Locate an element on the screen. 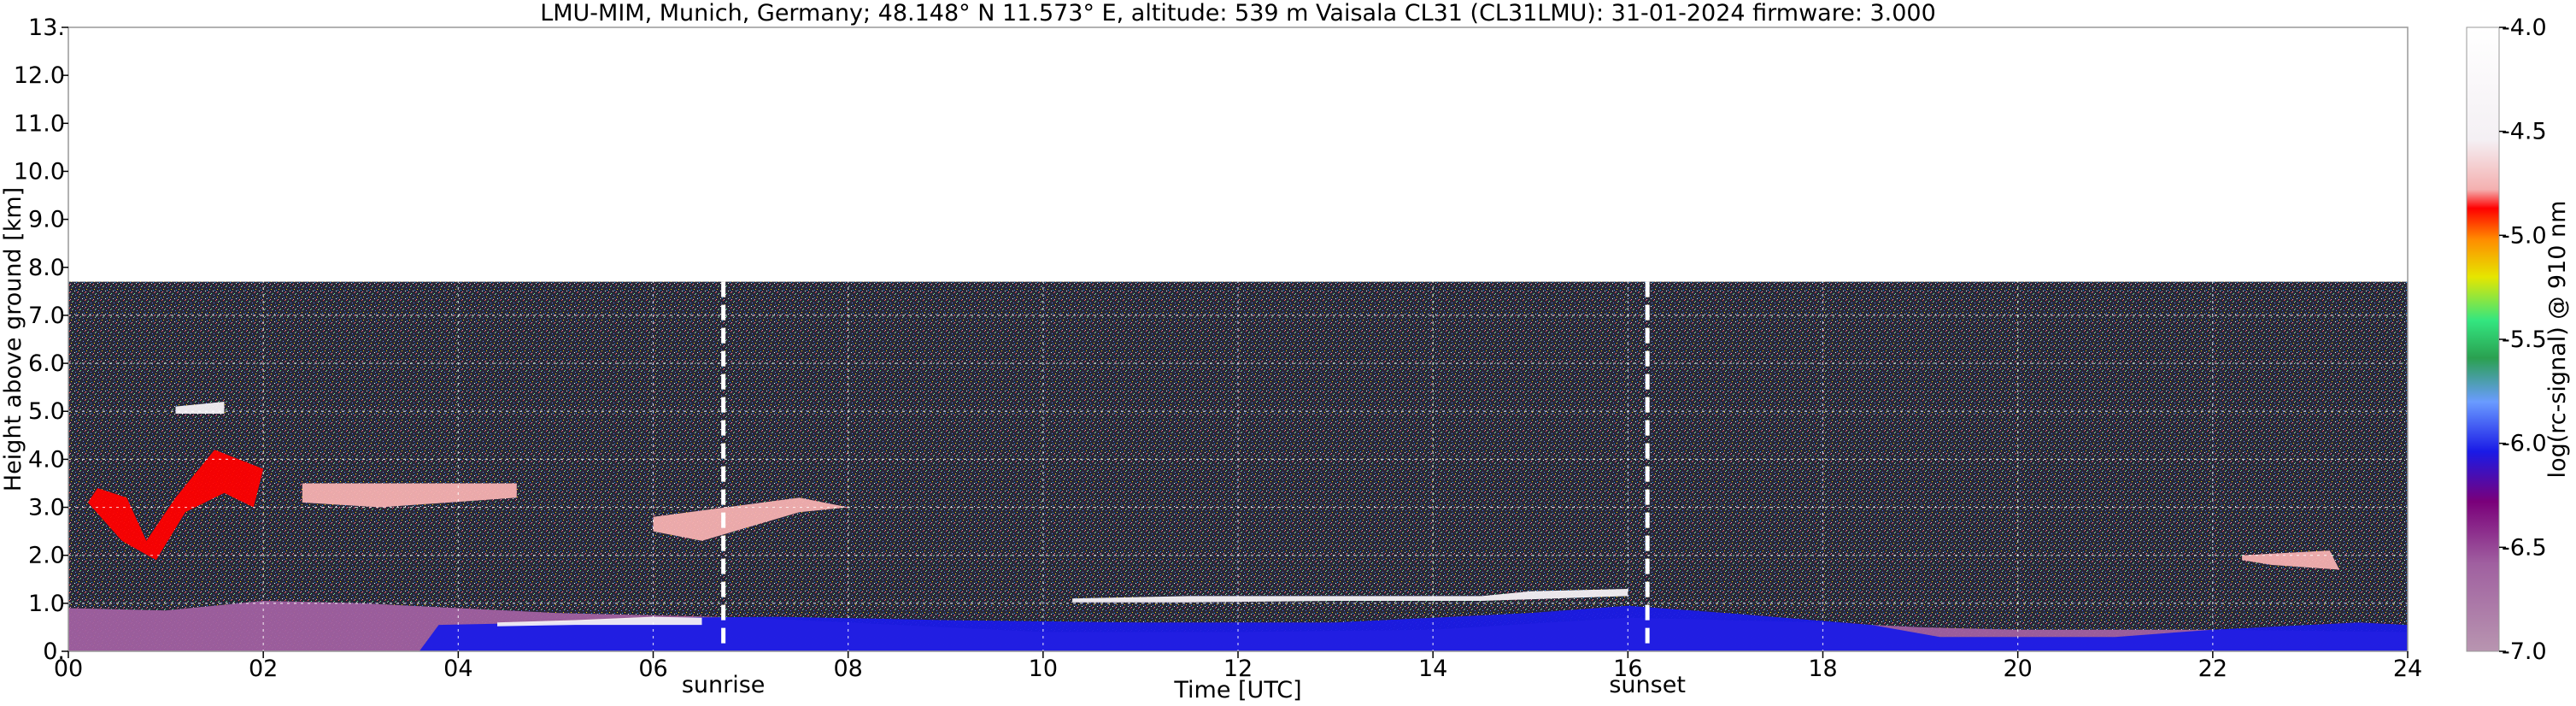 The width and height of the screenshot is (2576, 706). y-tick-label: 8.0 is located at coordinates (46, 268).